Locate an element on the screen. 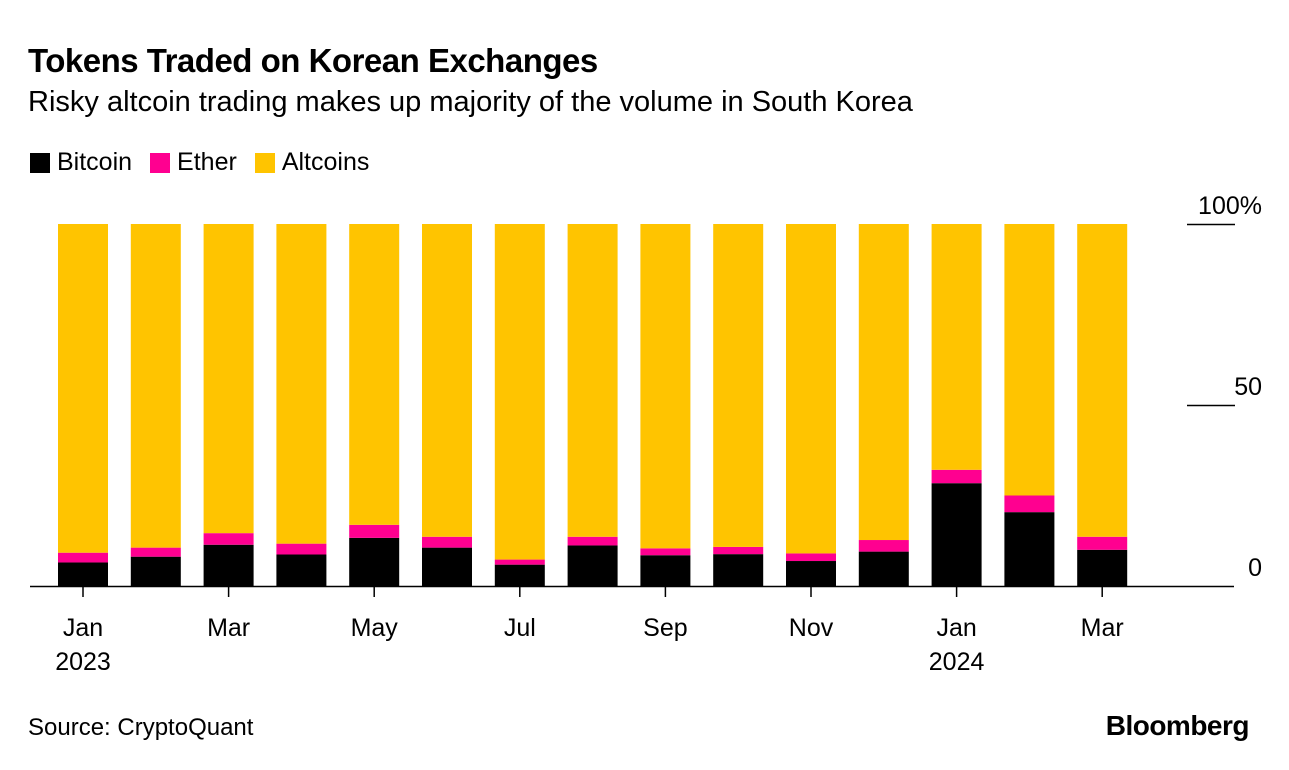  legend-item-altcoins: Altcoins is located at coordinates (312, 162).